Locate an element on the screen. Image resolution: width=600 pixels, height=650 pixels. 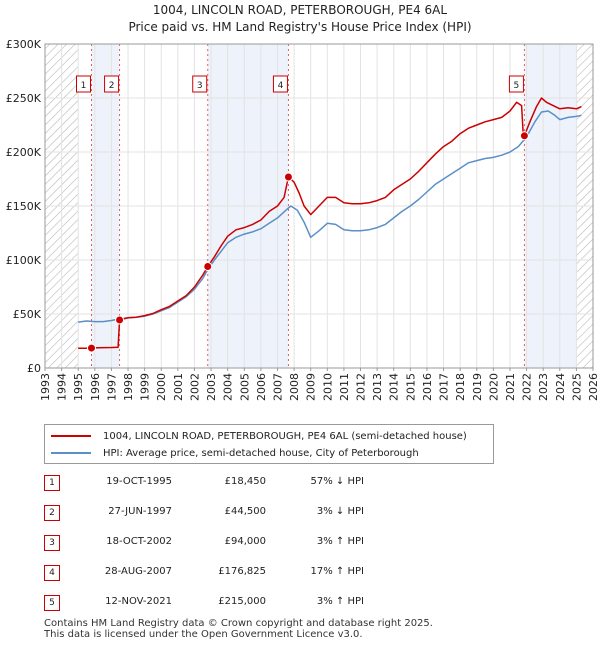
transaction-date: 28-AUG-2007 is located at coordinates (138, 571).